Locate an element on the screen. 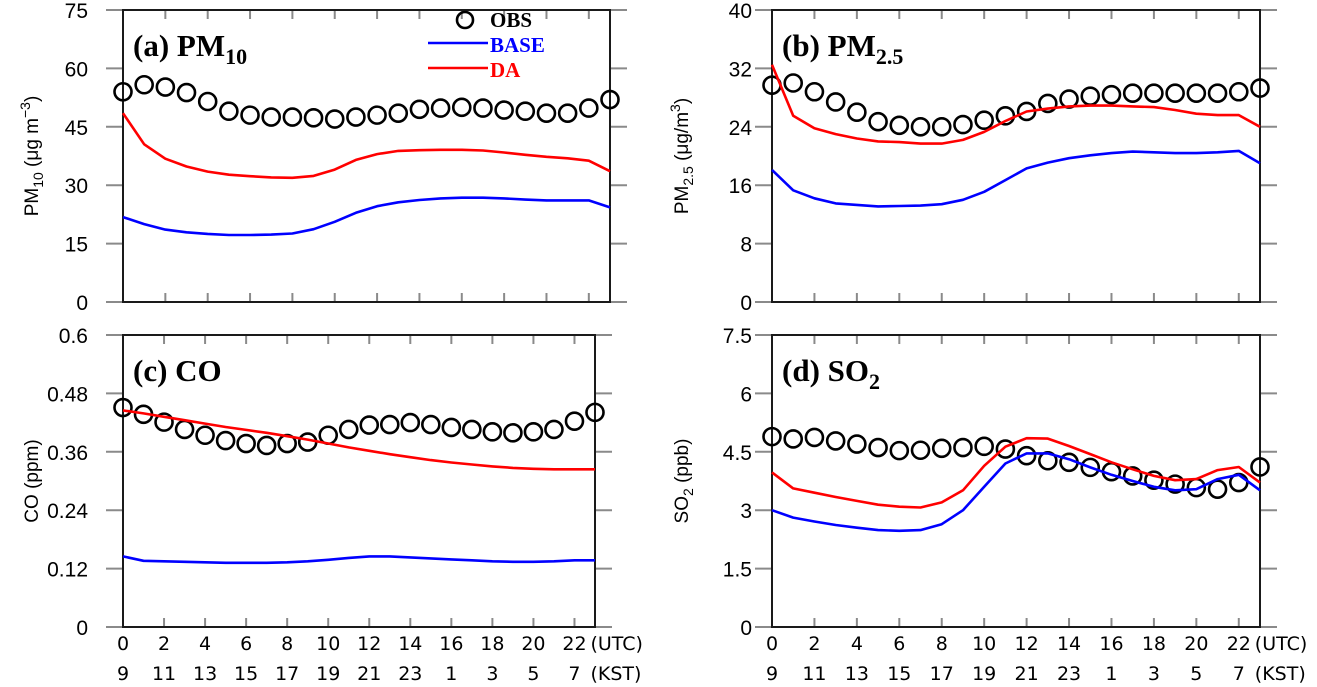  x-tick-label-kst: 15 is located at coordinates (246, 674).